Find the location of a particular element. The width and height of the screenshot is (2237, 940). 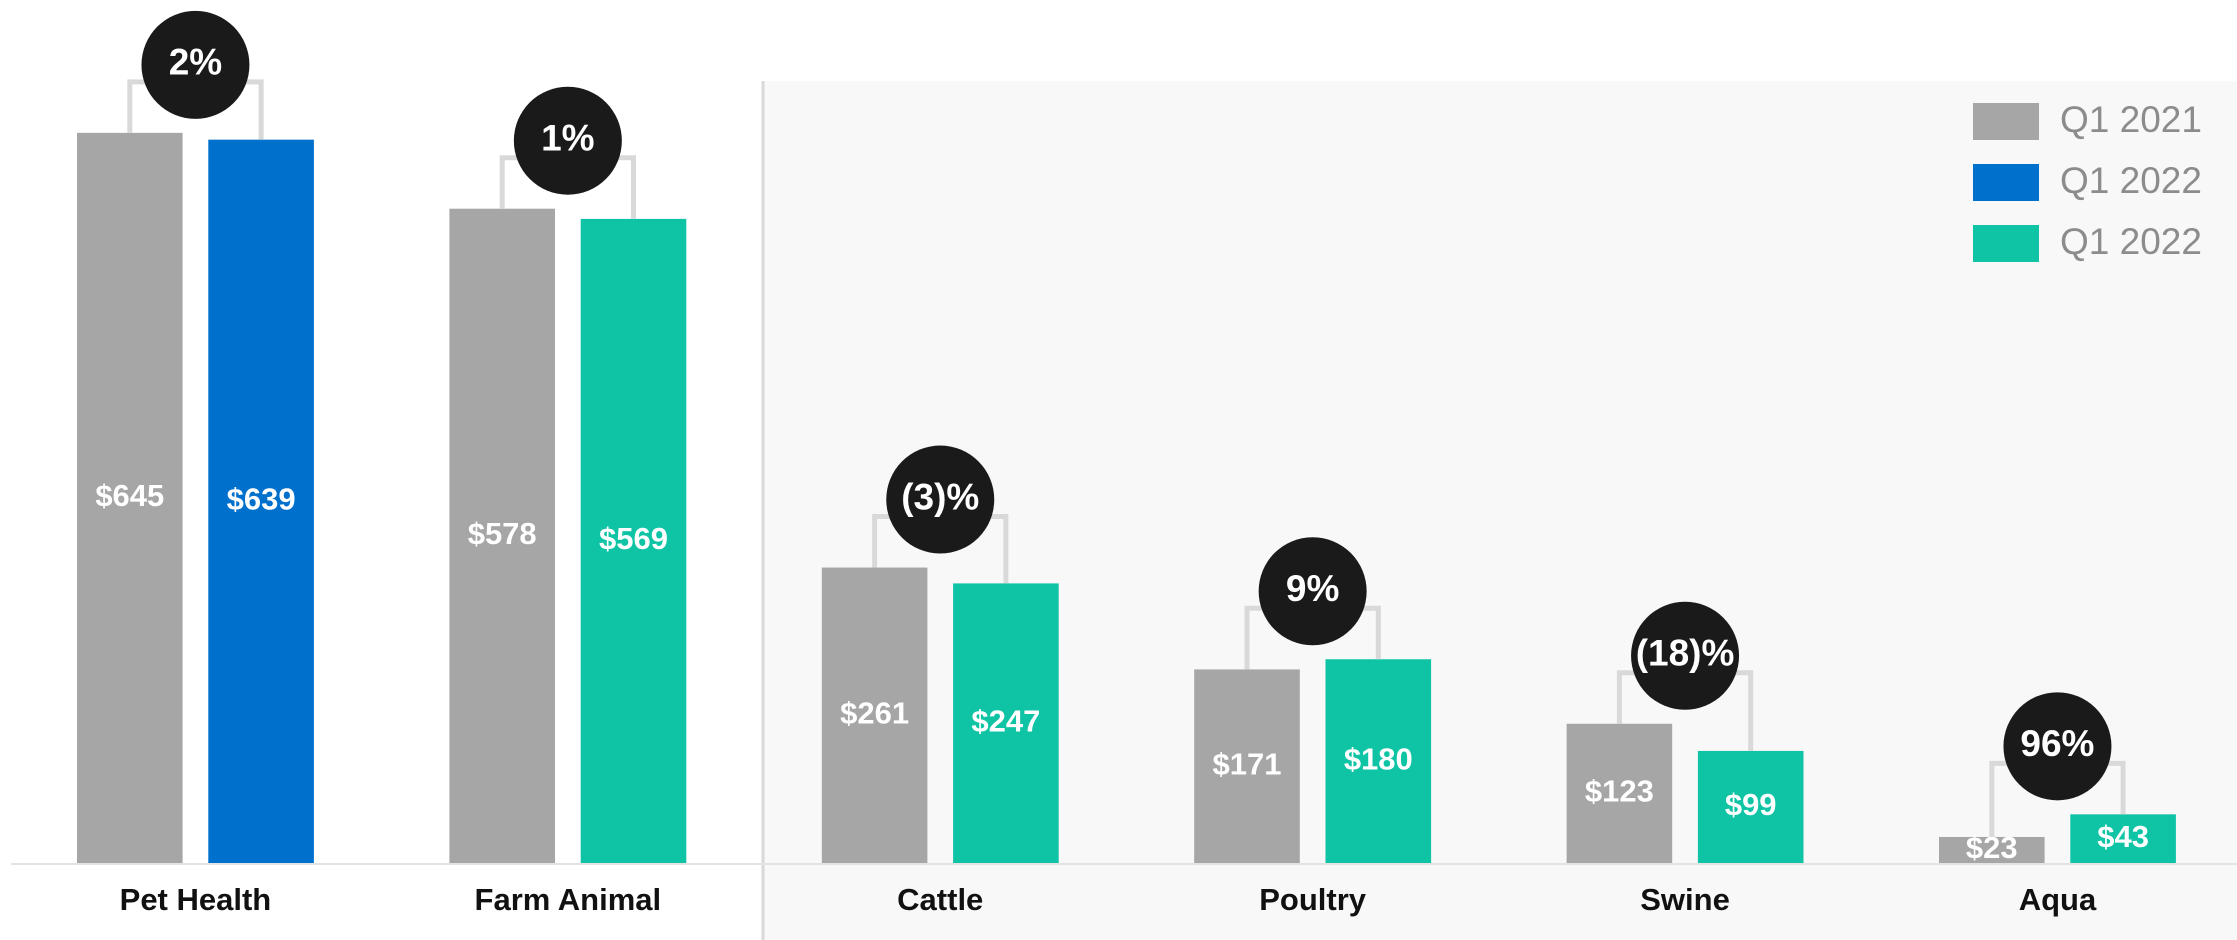

value-label: $569 is located at coordinates (633, 538).